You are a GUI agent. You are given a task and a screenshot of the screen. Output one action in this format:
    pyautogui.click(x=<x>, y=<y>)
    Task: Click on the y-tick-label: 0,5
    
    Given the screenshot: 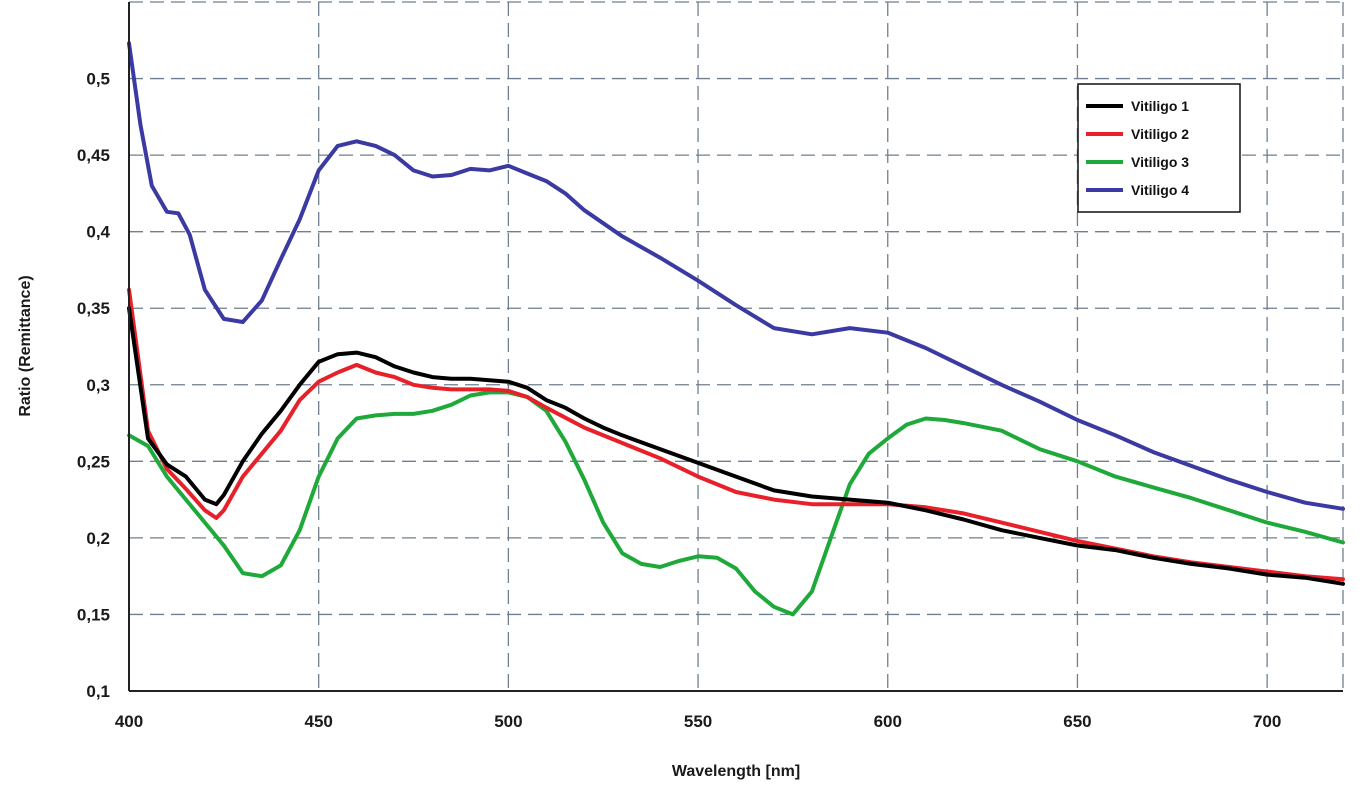 What is the action you would take?
    pyautogui.click(x=98, y=79)
    